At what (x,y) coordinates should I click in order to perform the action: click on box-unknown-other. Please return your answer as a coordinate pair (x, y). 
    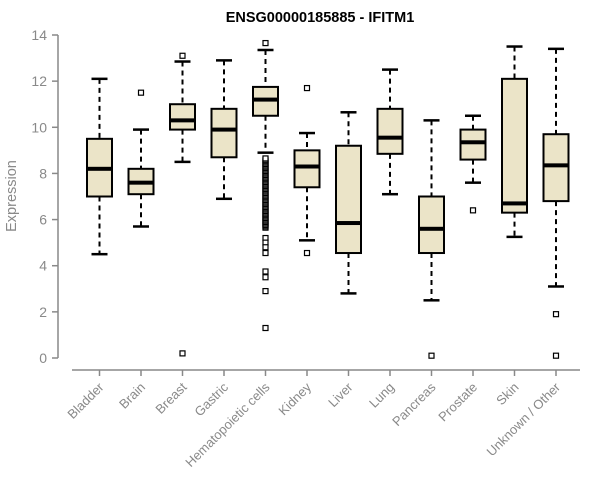
    Looking at the image, I should click on (556, 168).